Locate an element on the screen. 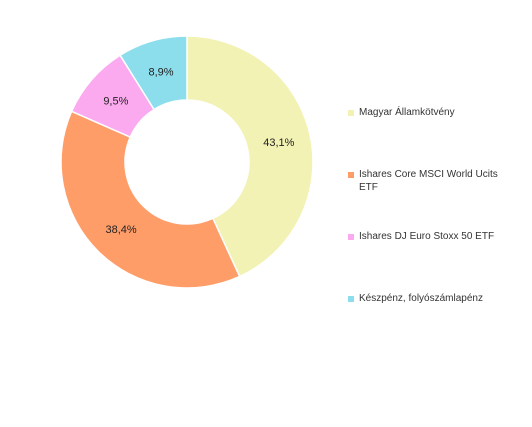 The height and width of the screenshot is (427, 532). legend-label: Magyar Államkötvény is located at coordinates (407, 112).